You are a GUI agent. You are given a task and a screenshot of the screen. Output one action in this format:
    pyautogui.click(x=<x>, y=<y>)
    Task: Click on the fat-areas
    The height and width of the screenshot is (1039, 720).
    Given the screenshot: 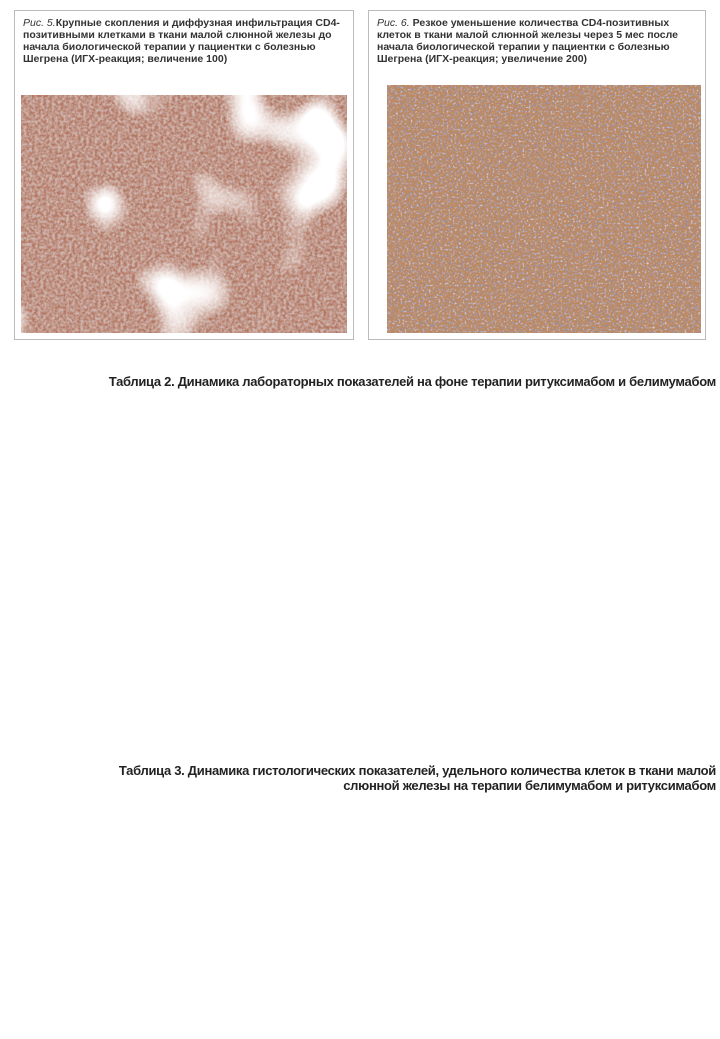 What is the action you would take?
    pyautogui.click(x=184, y=214)
    